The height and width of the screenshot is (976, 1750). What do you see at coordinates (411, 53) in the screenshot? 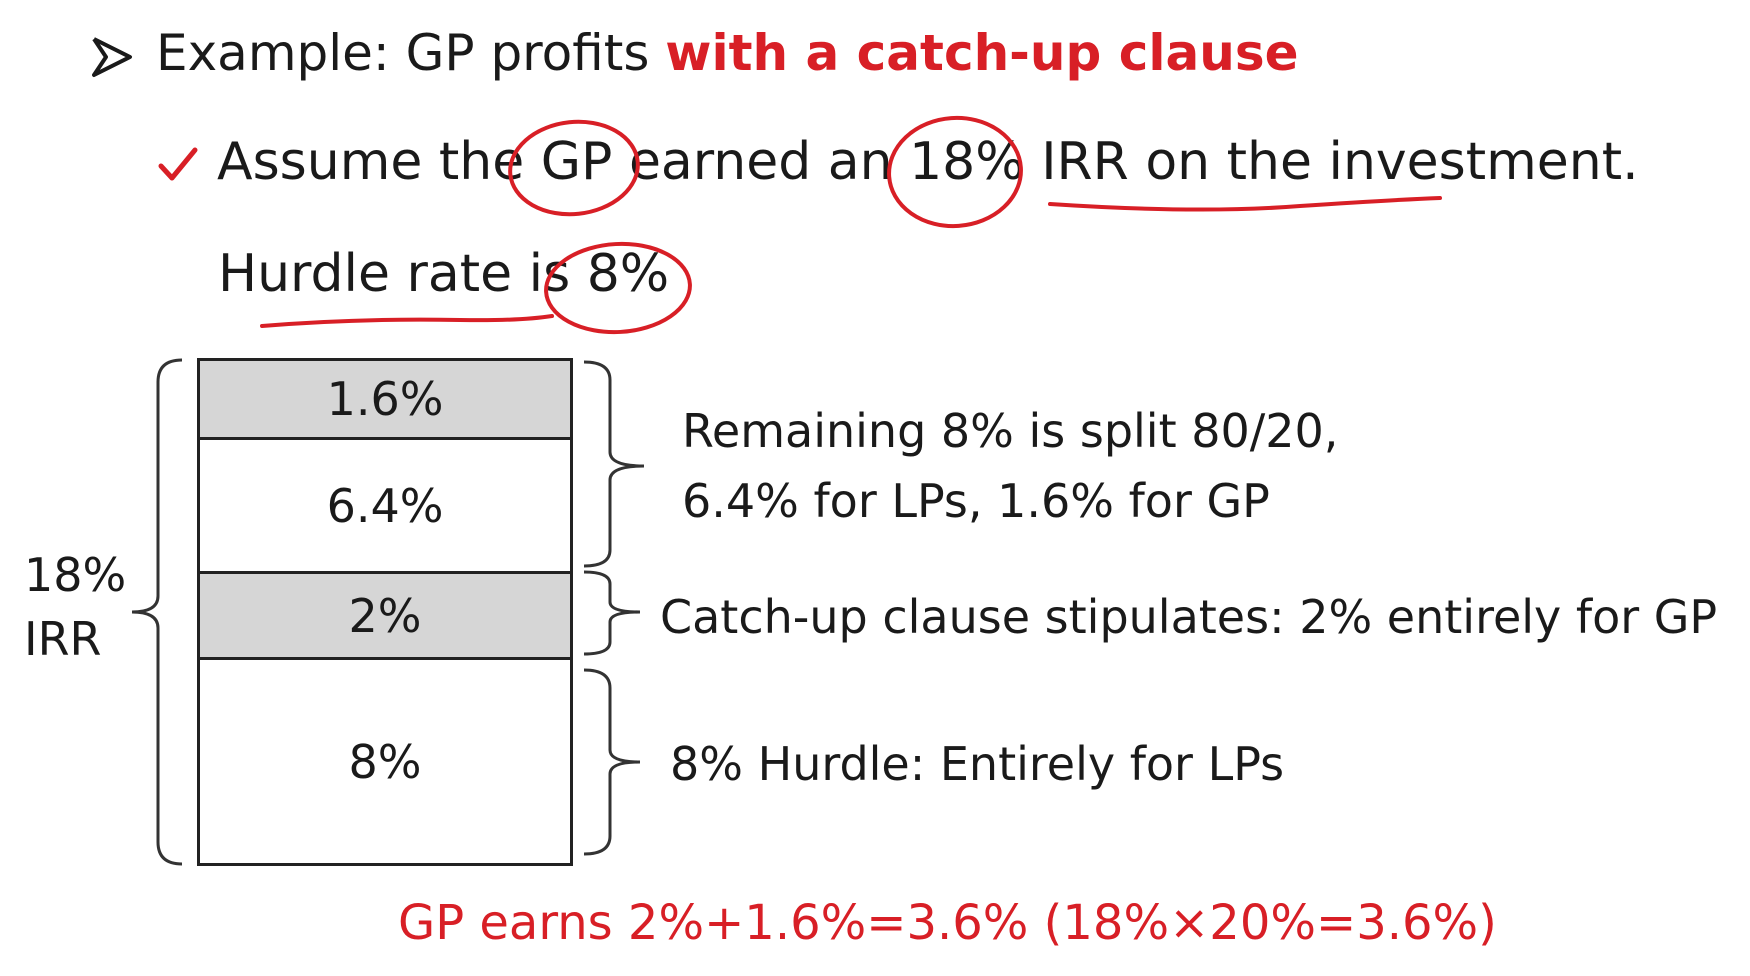
I see `heading-prefix: Example: GP profits` at bounding box center [411, 53].